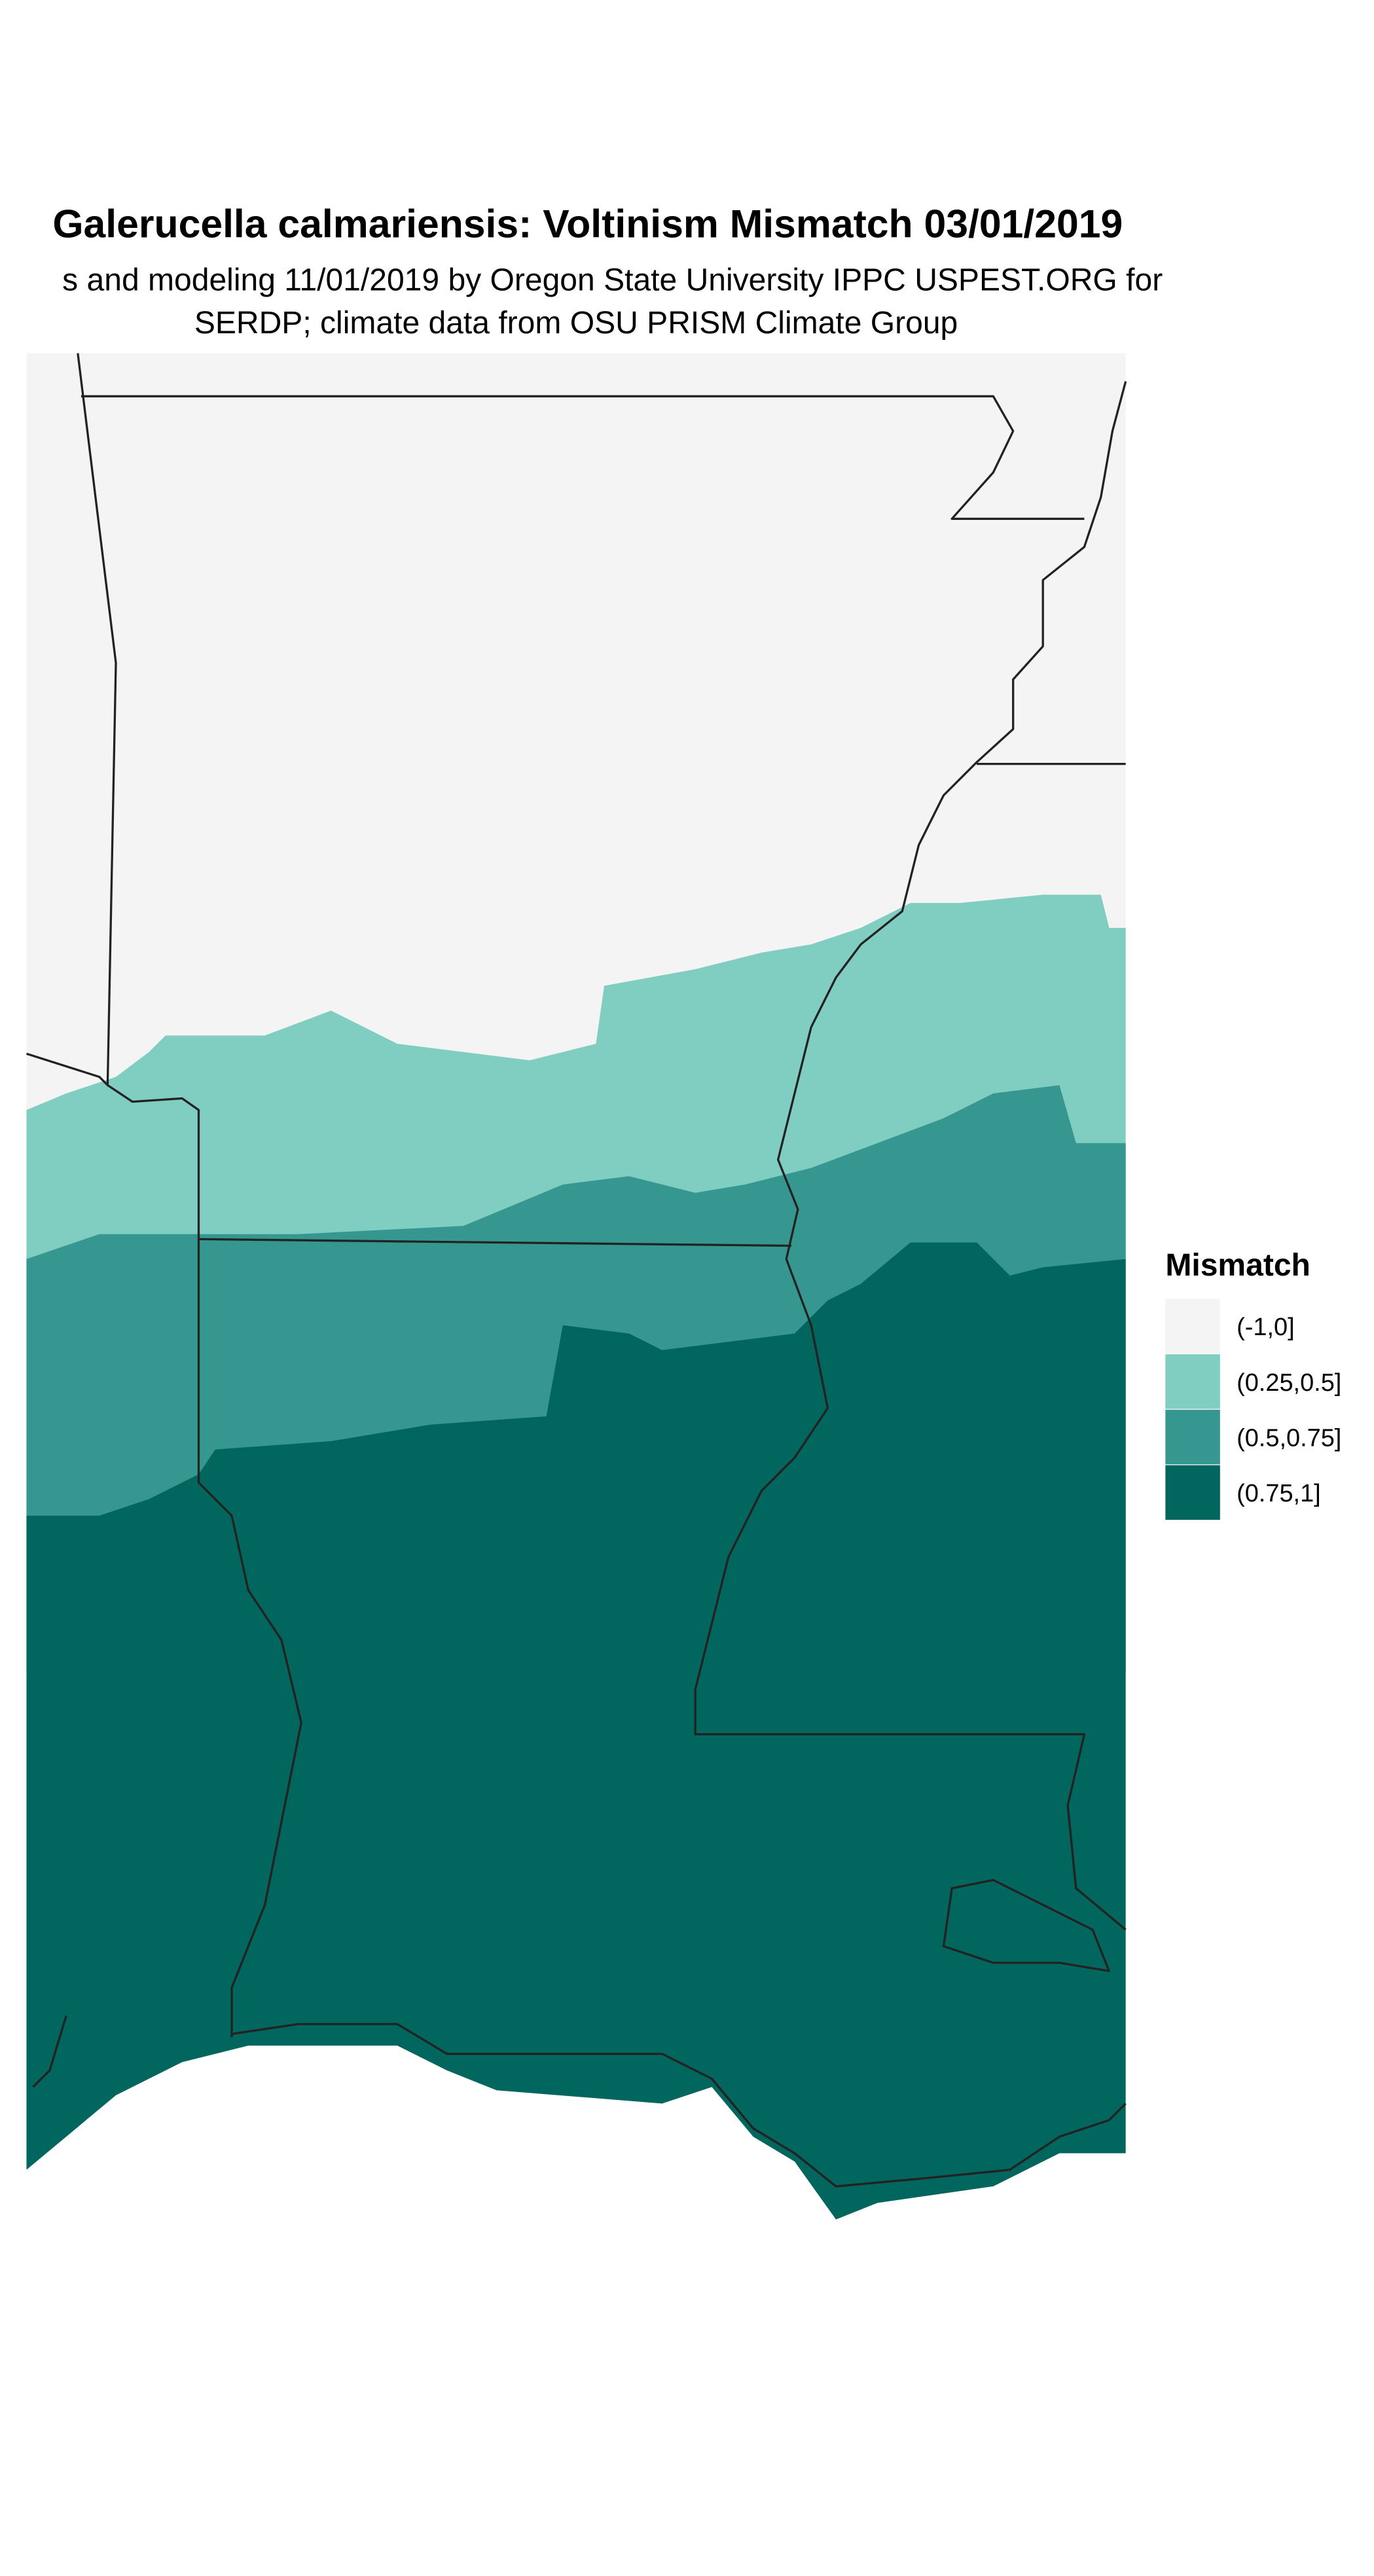 The height and width of the screenshot is (2576, 1374). What do you see at coordinates (1238, 1265) in the screenshot?
I see `legend-title: Mismatch` at bounding box center [1238, 1265].